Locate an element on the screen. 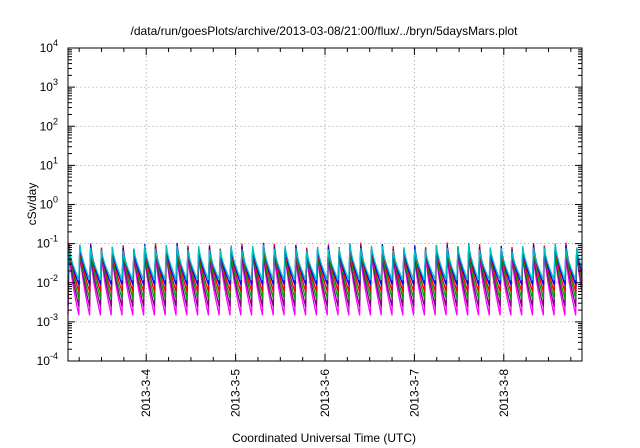 Image resolution: width=640 pixels, height=448 pixels. y-tick-exponent: 3 is located at coordinates (55, 82).